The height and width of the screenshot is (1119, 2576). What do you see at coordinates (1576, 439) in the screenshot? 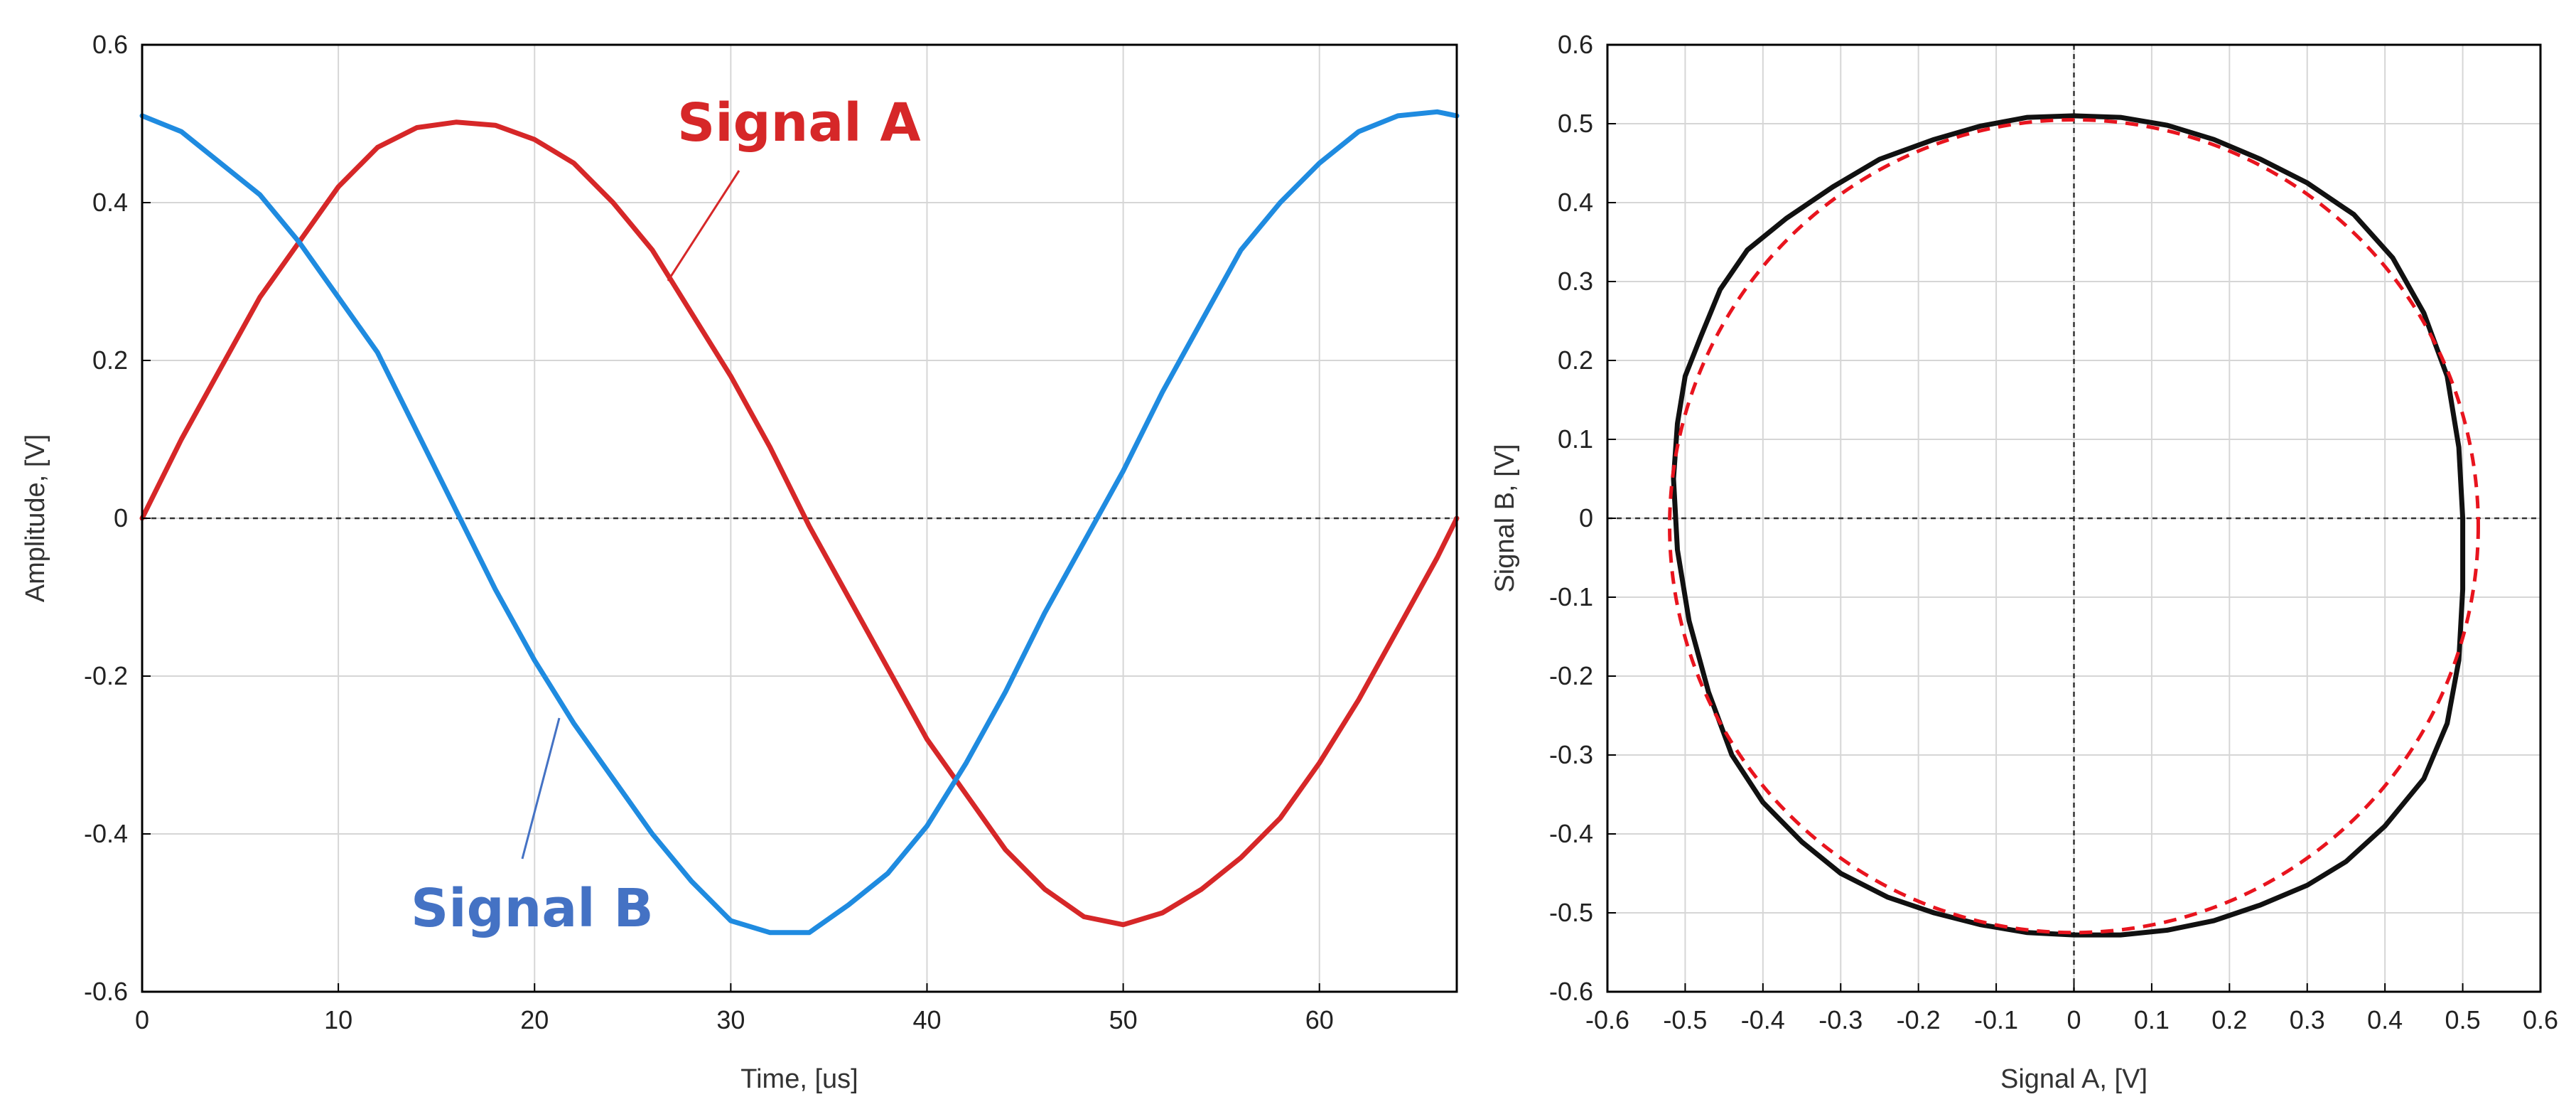
I see `y-tick-label: 0.1` at bounding box center [1576, 439].